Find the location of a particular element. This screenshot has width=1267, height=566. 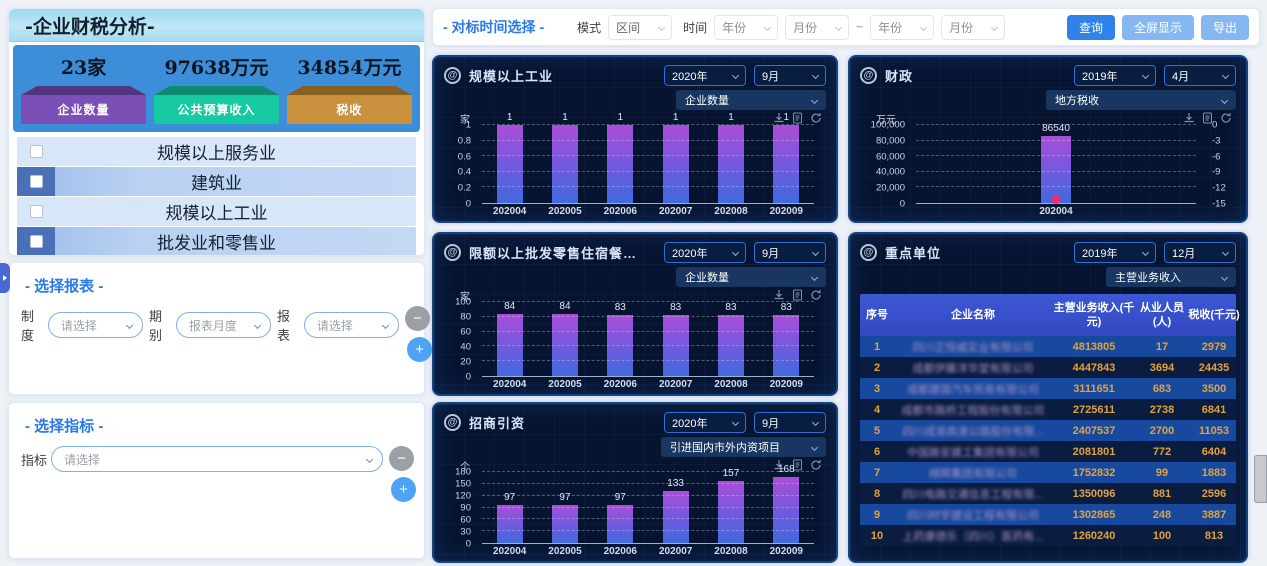

table-row: 3 成都建国汽车贸易有限公司 3111651 683 3500 is located at coordinates (1048, 388).